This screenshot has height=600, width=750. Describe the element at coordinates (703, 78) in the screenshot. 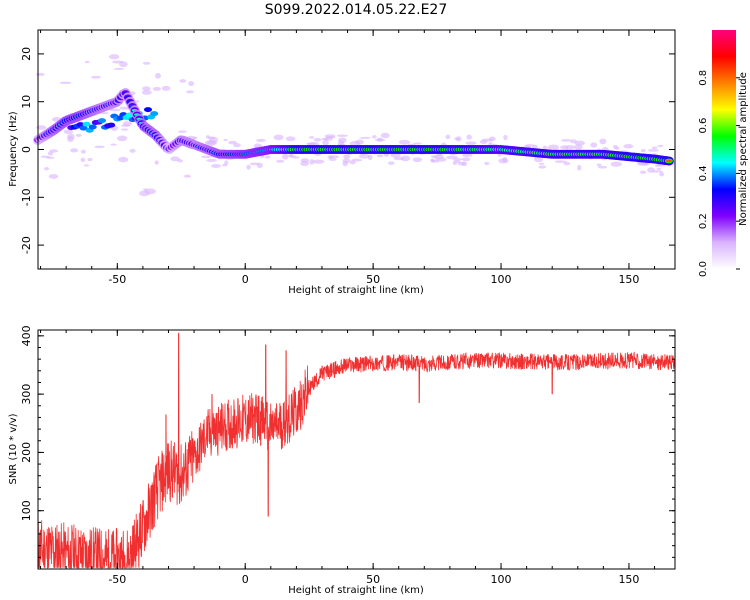

I see `colorbar-tick-label: 0.8` at that location.